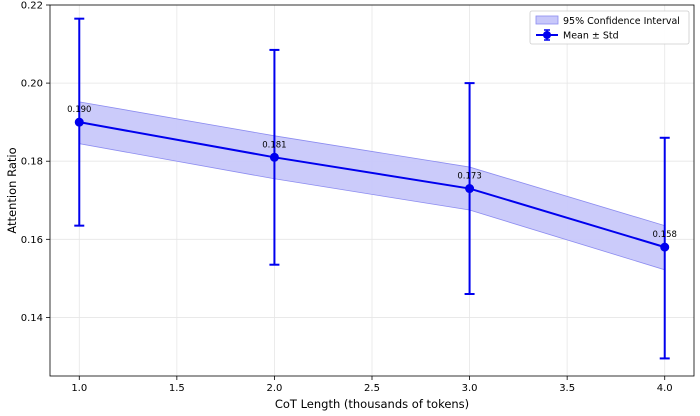 The width and height of the screenshot is (700, 416). I want to click on legend: 95% Confidence Interval Mean ± Std, so click(609, 27).